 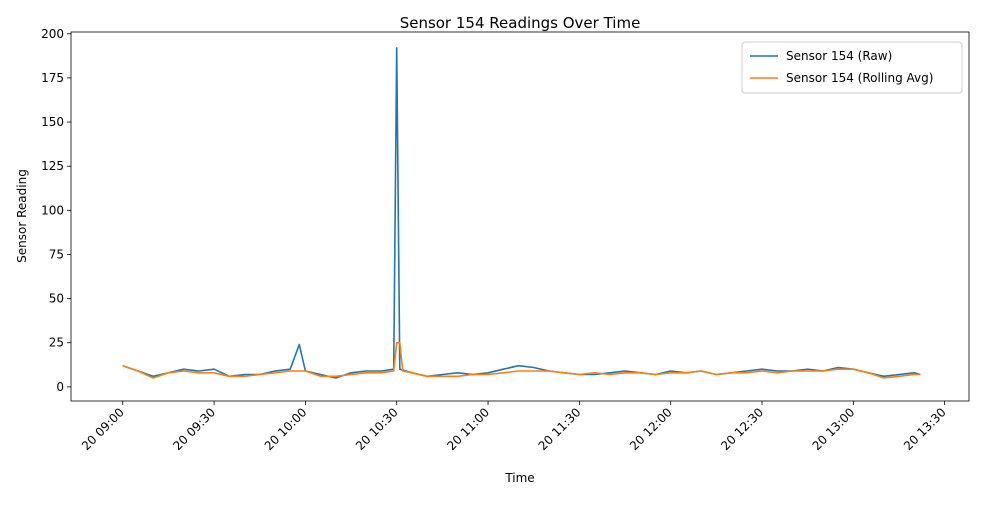 What do you see at coordinates (52, 210) in the screenshot?
I see `y-tick-label: 100` at bounding box center [52, 210].